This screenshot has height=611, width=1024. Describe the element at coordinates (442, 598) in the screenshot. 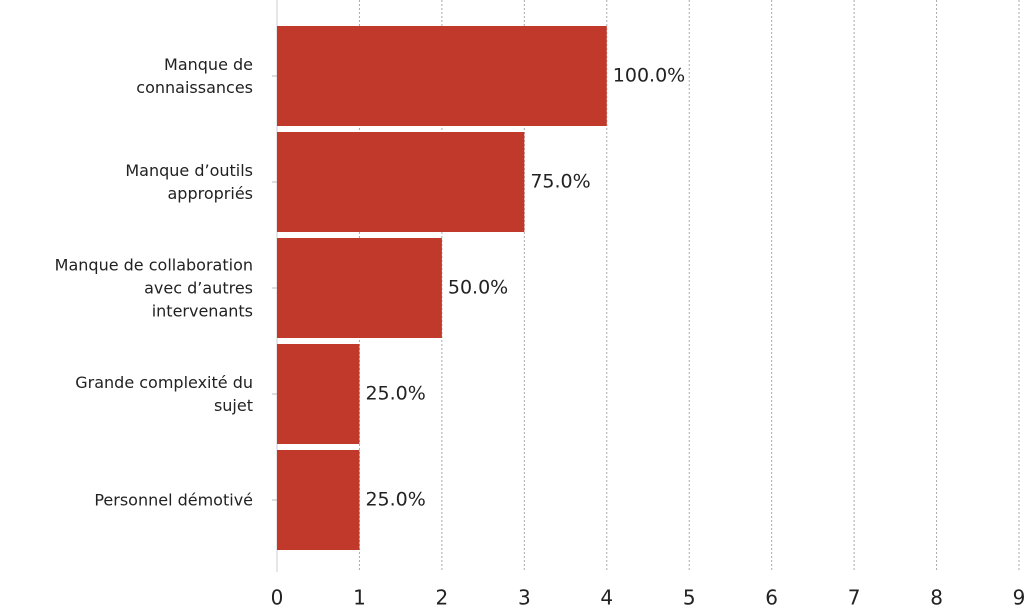

I see `x-tick-label: 2` at that location.